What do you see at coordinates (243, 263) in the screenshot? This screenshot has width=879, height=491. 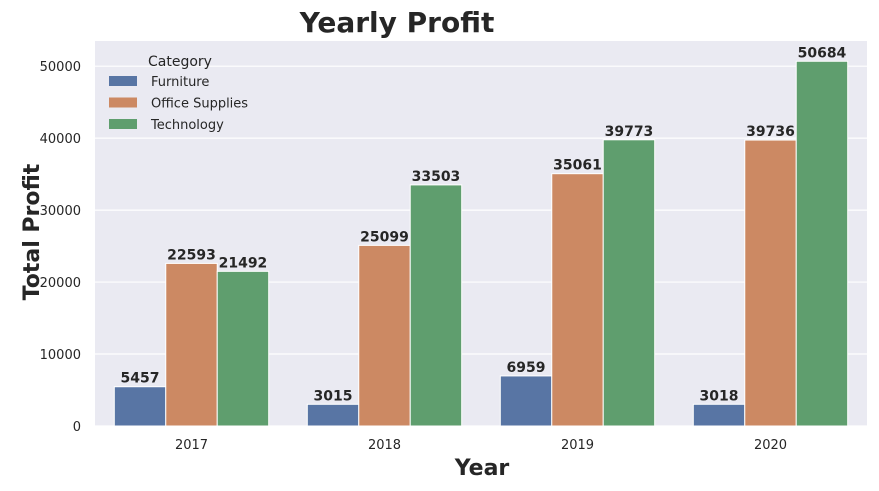 I see `bar-value-label: 21492` at bounding box center [243, 263].